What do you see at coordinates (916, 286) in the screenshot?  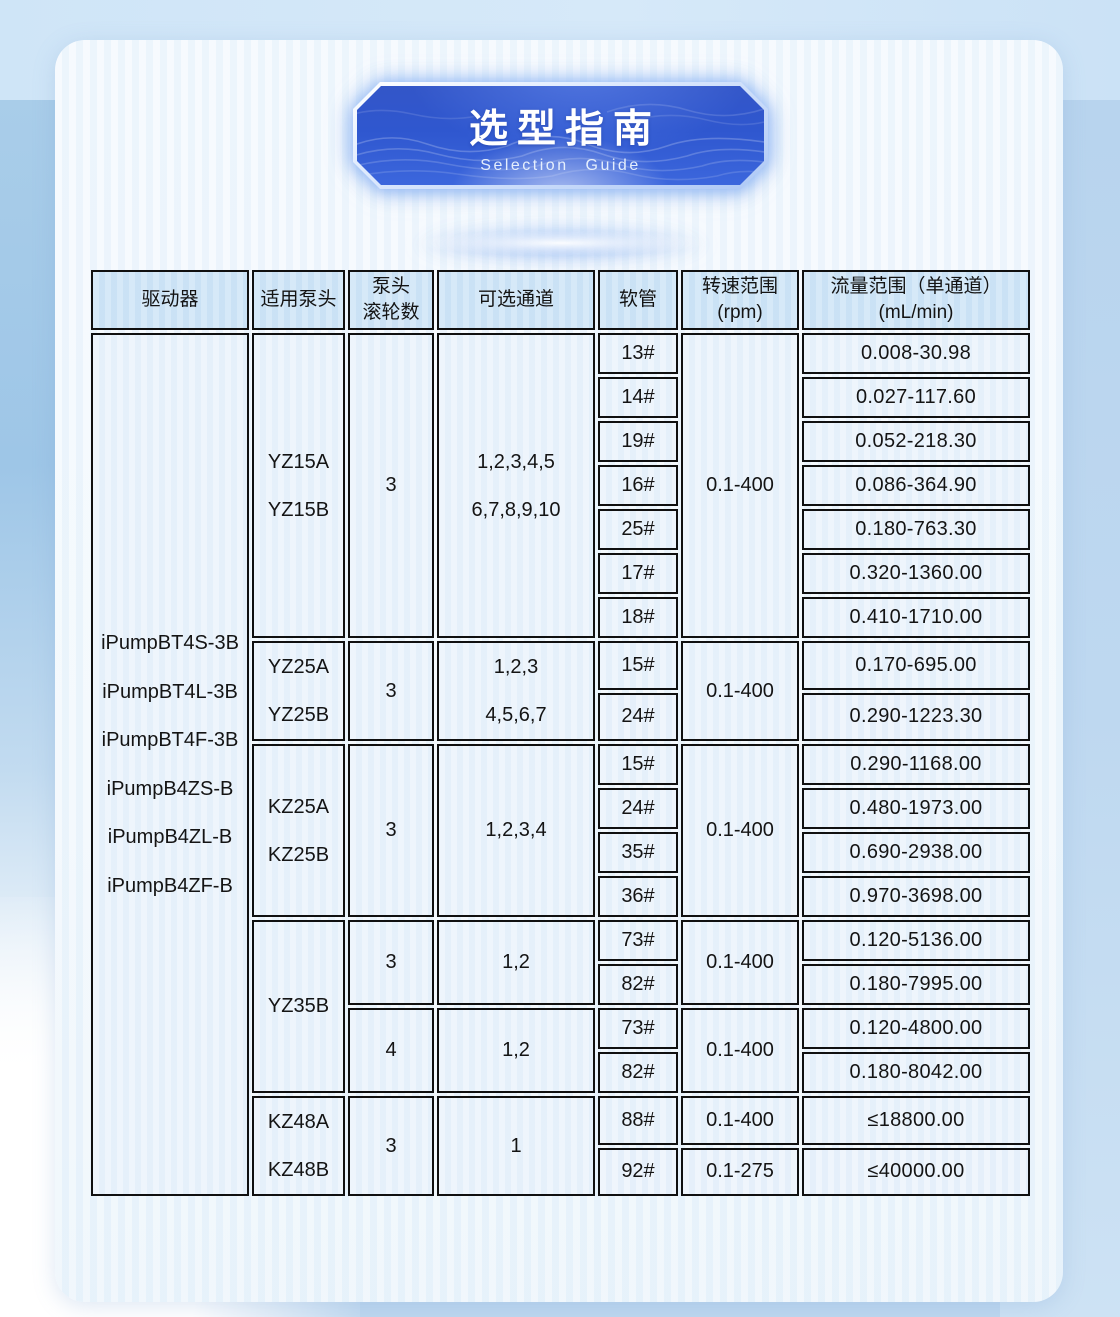 I see `header-flow-line1: 流量范围（单通道）` at bounding box center [916, 286].